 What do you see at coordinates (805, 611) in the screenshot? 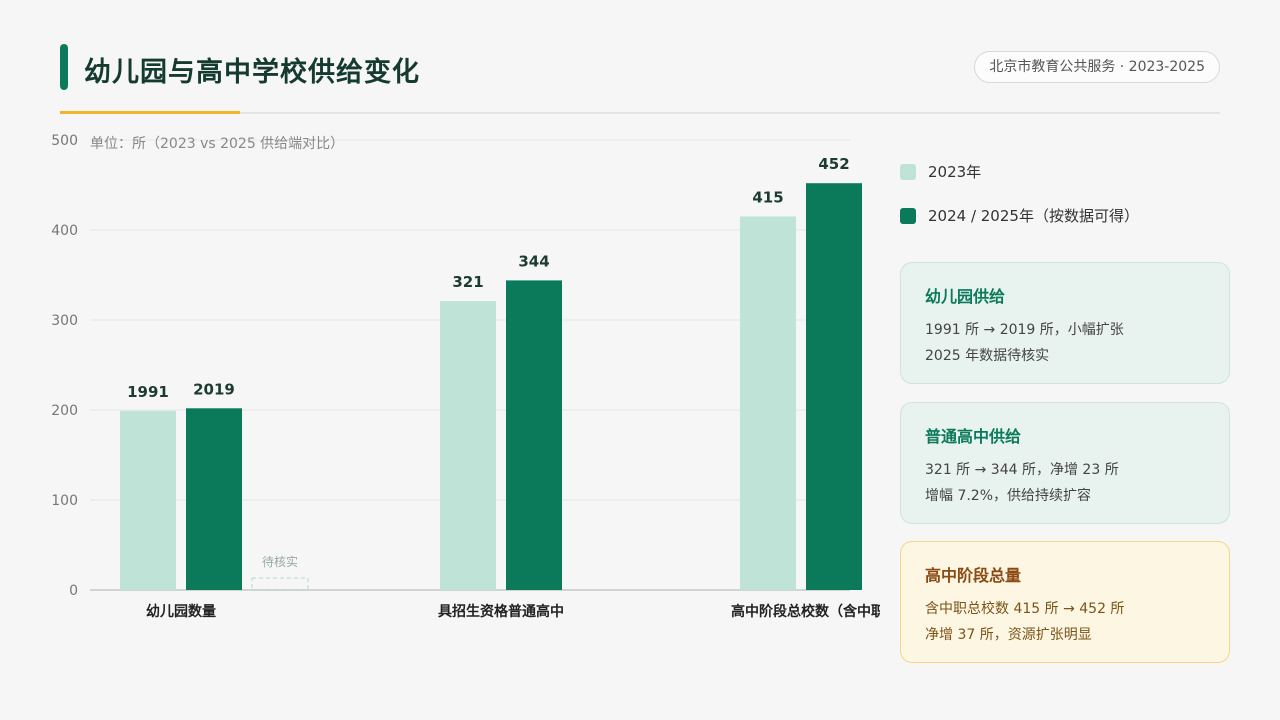
I see `x-category-label: 高中阶段总校数（含中职）` at bounding box center [805, 611].